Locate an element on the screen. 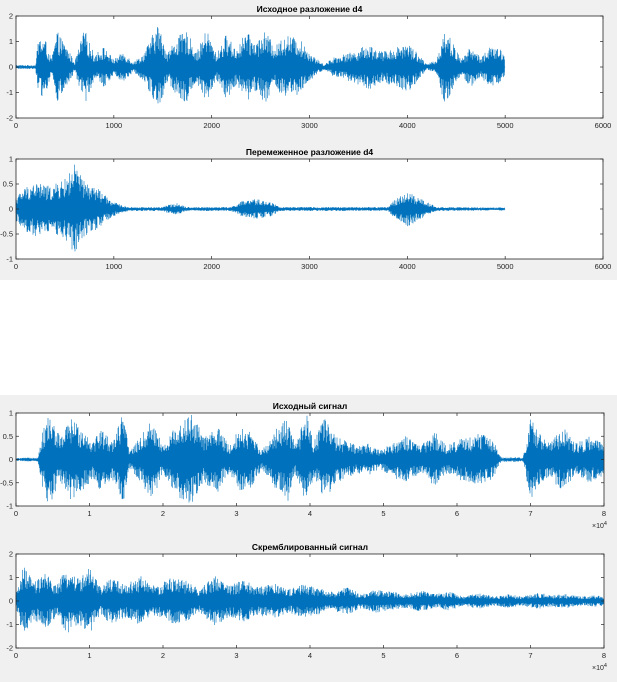 This screenshot has height=682, width=617. axes-title: Скремблированный сигнал is located at coordinates (310, 547).